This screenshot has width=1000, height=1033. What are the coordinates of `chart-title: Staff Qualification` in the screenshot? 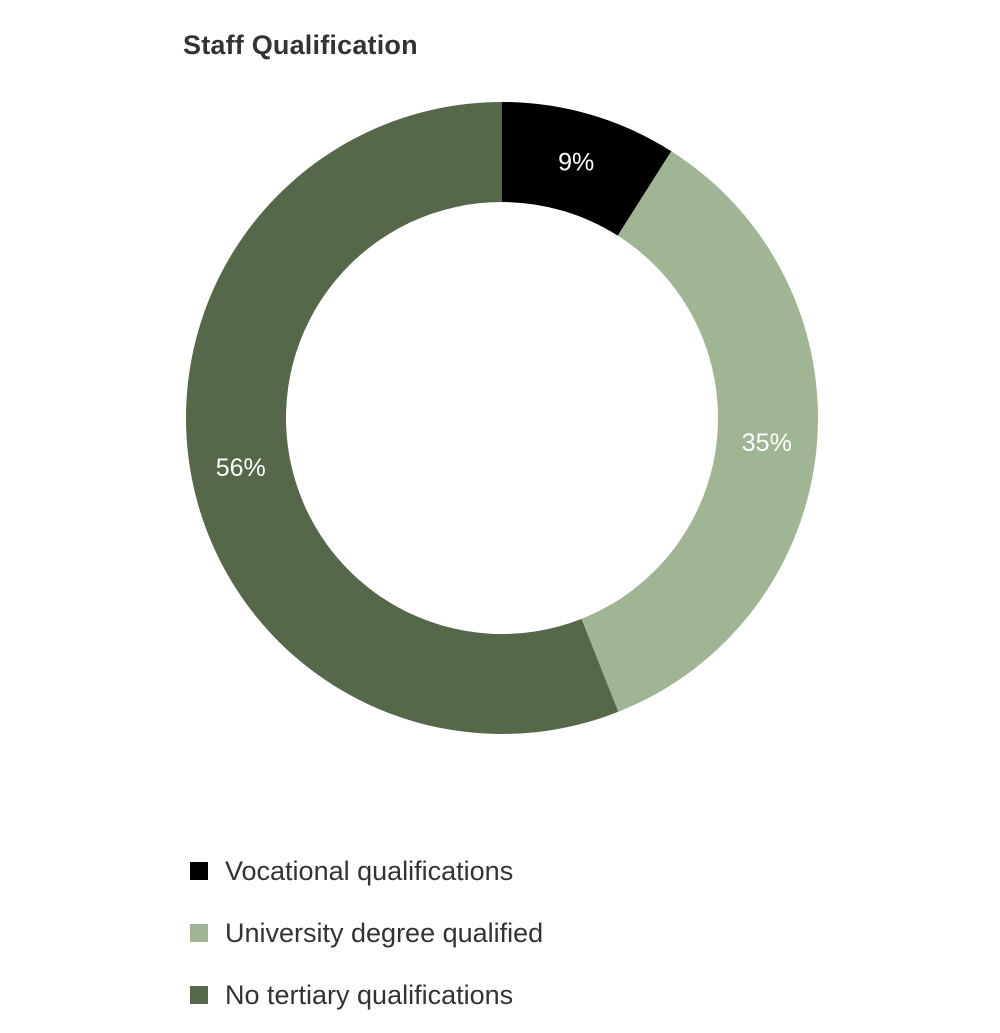 It's located at (300, 45).